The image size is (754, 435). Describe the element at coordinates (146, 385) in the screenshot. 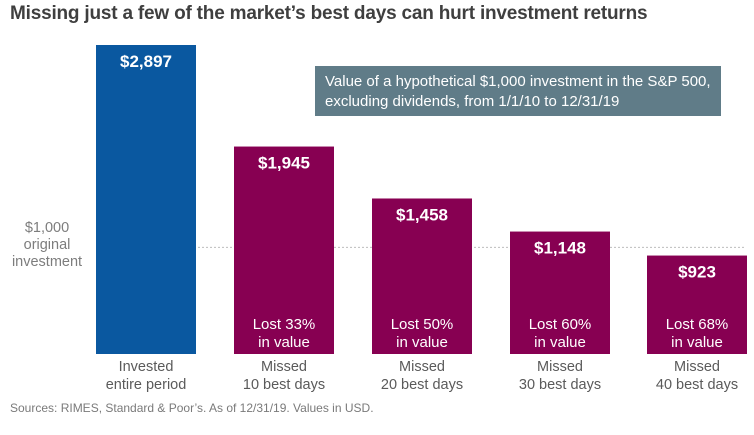

I see `x-tick-label-line2: entire period` at that location.